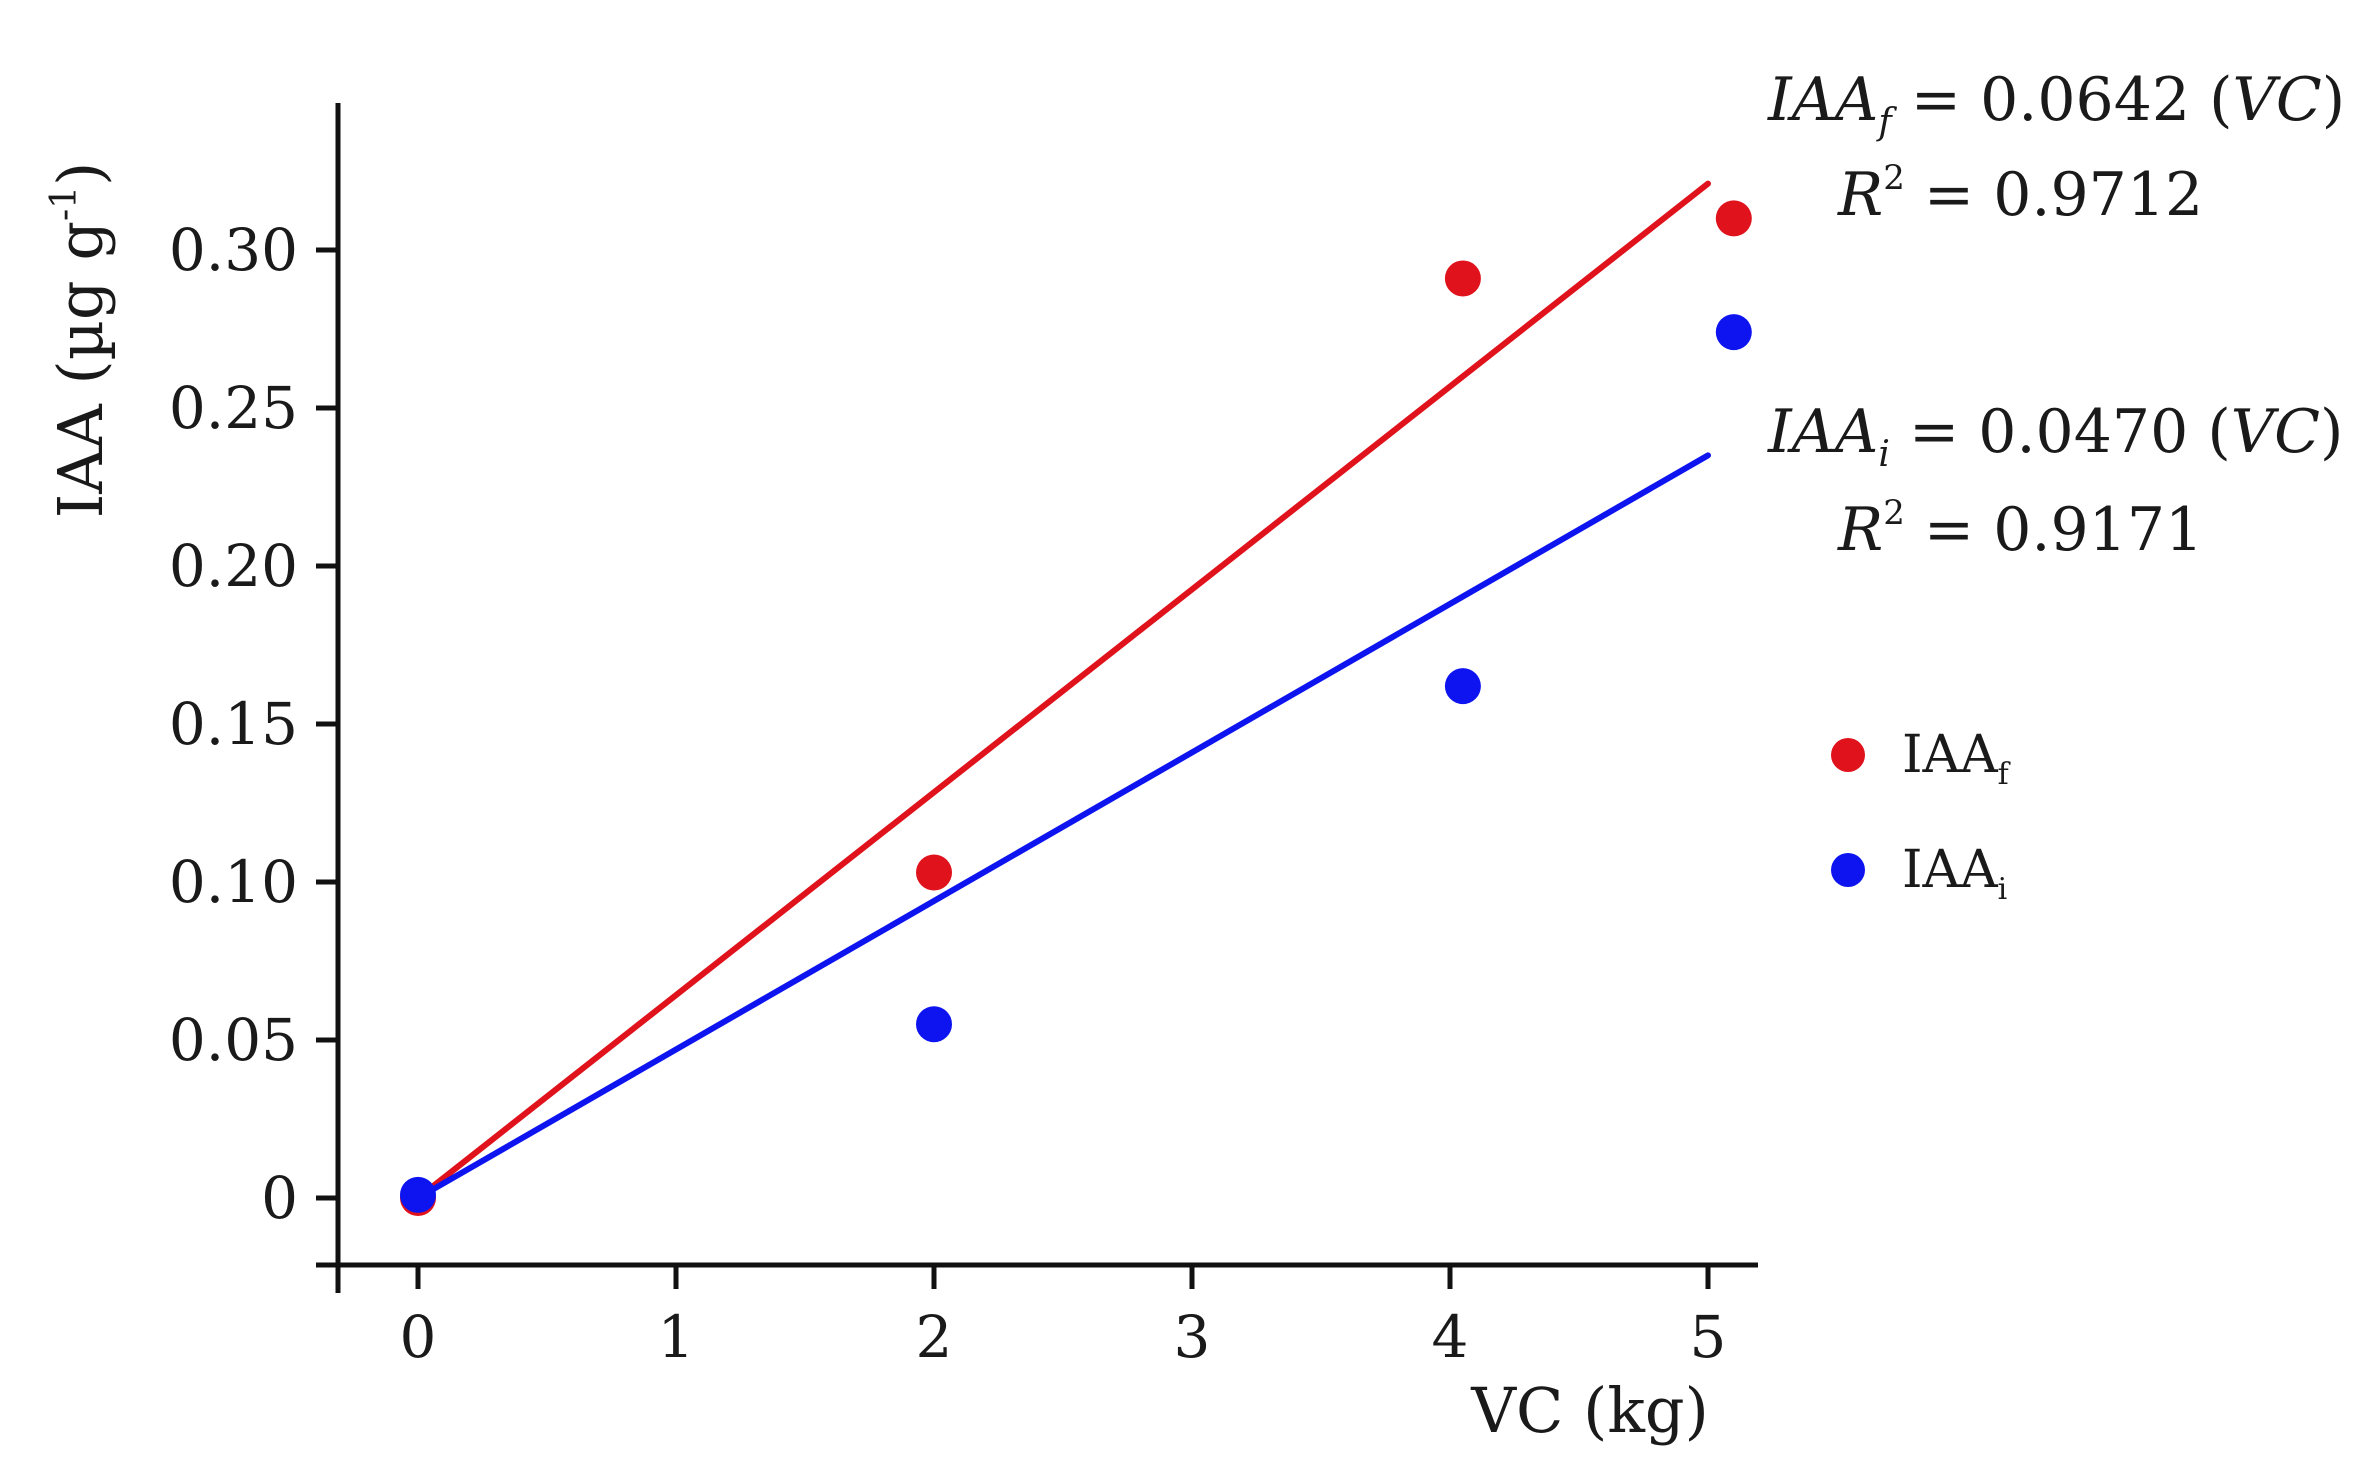  What do you see at coordinates (1589, 1410) in the screenshot?
I see `x-axis-title: VC (kg)` at bounding box center [1589, 1410].